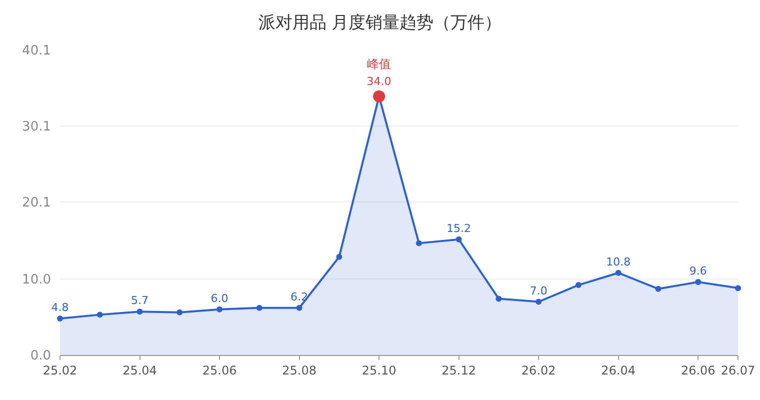 This screenshot has height=400, width=760. What do you see at coordinates (219, 298) in the screenshot?
I see `data-label: 6.0` at bounding box center [219, 298].